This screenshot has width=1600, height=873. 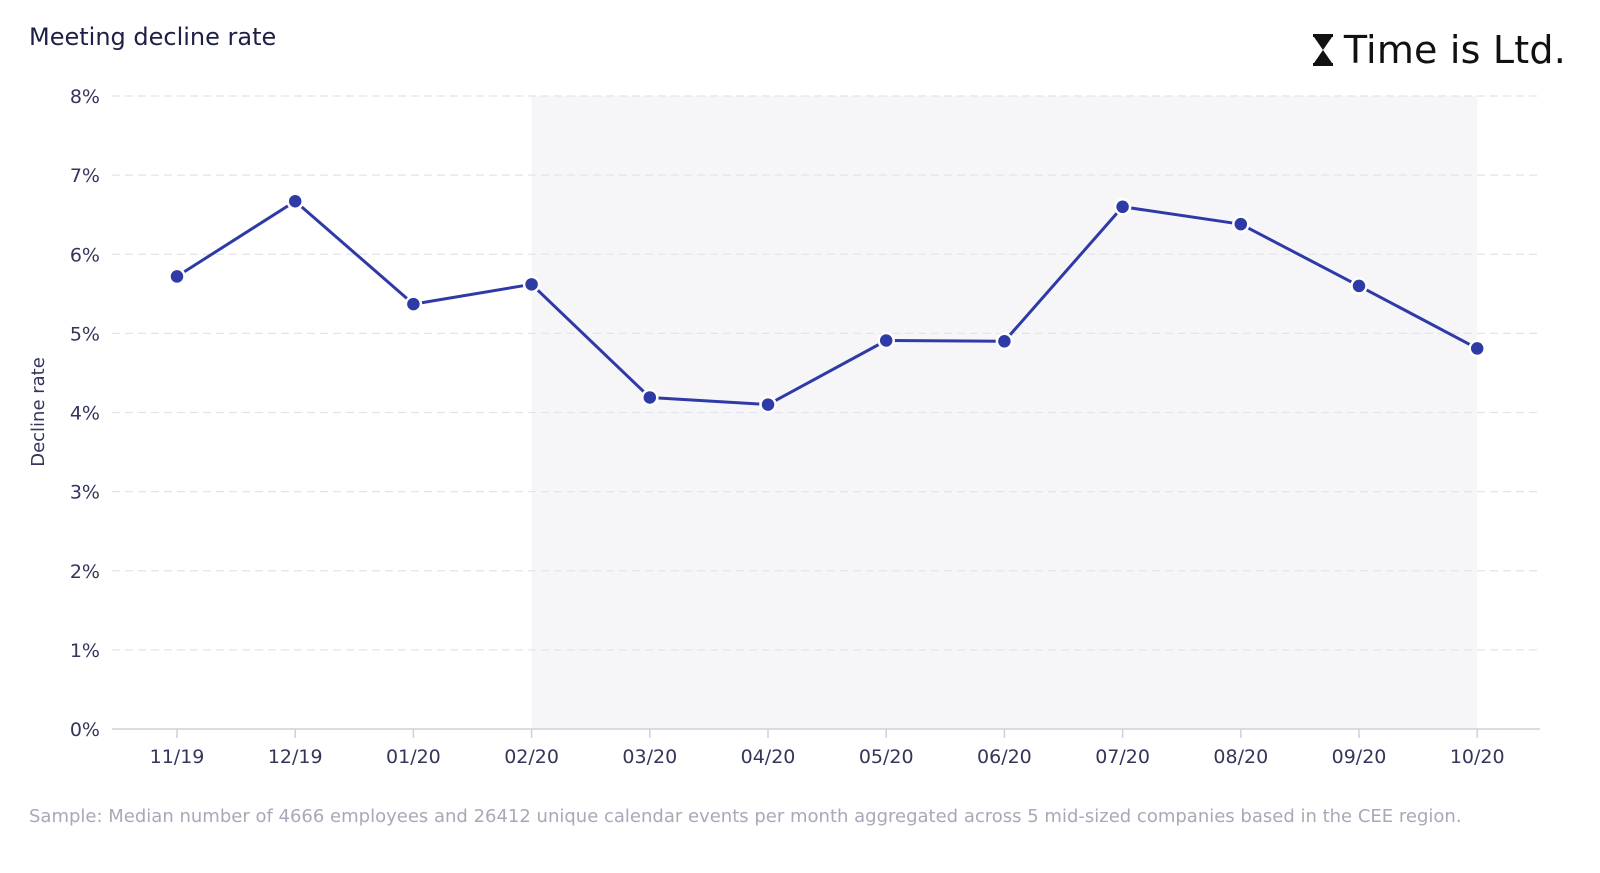 What do you see at coordinates (85, 572) in the screenshot?
I see `y-tick-label: 2%` at bounding box center [85, 572].